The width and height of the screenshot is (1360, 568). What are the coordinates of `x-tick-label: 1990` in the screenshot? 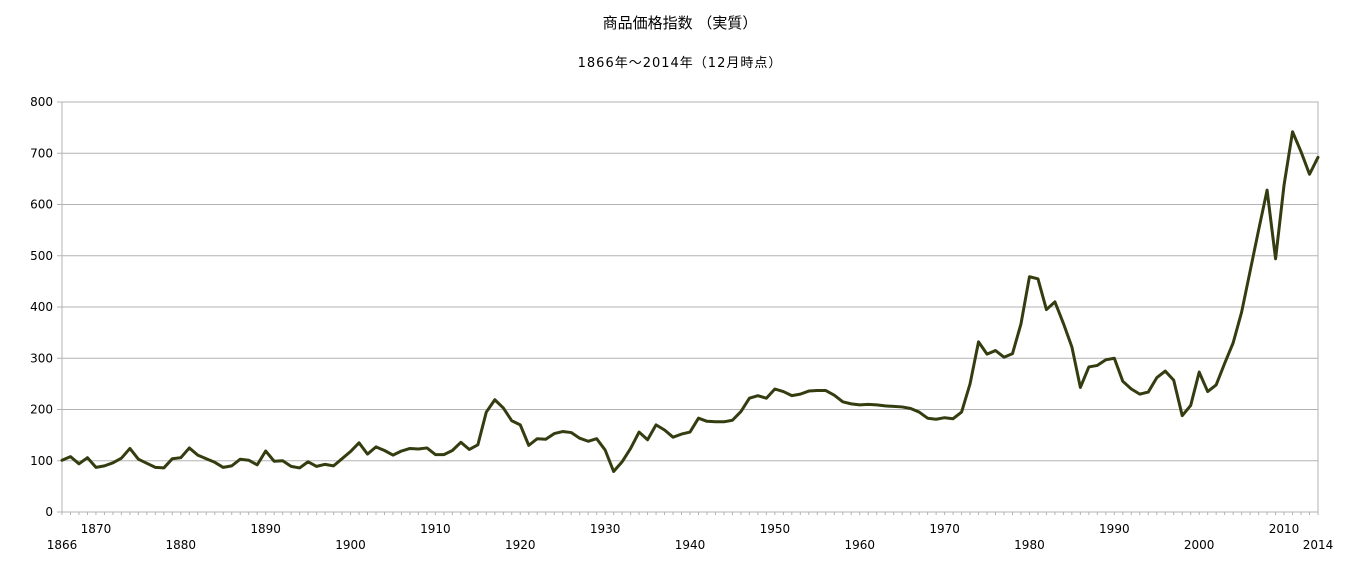 It's located at (1114, 529).